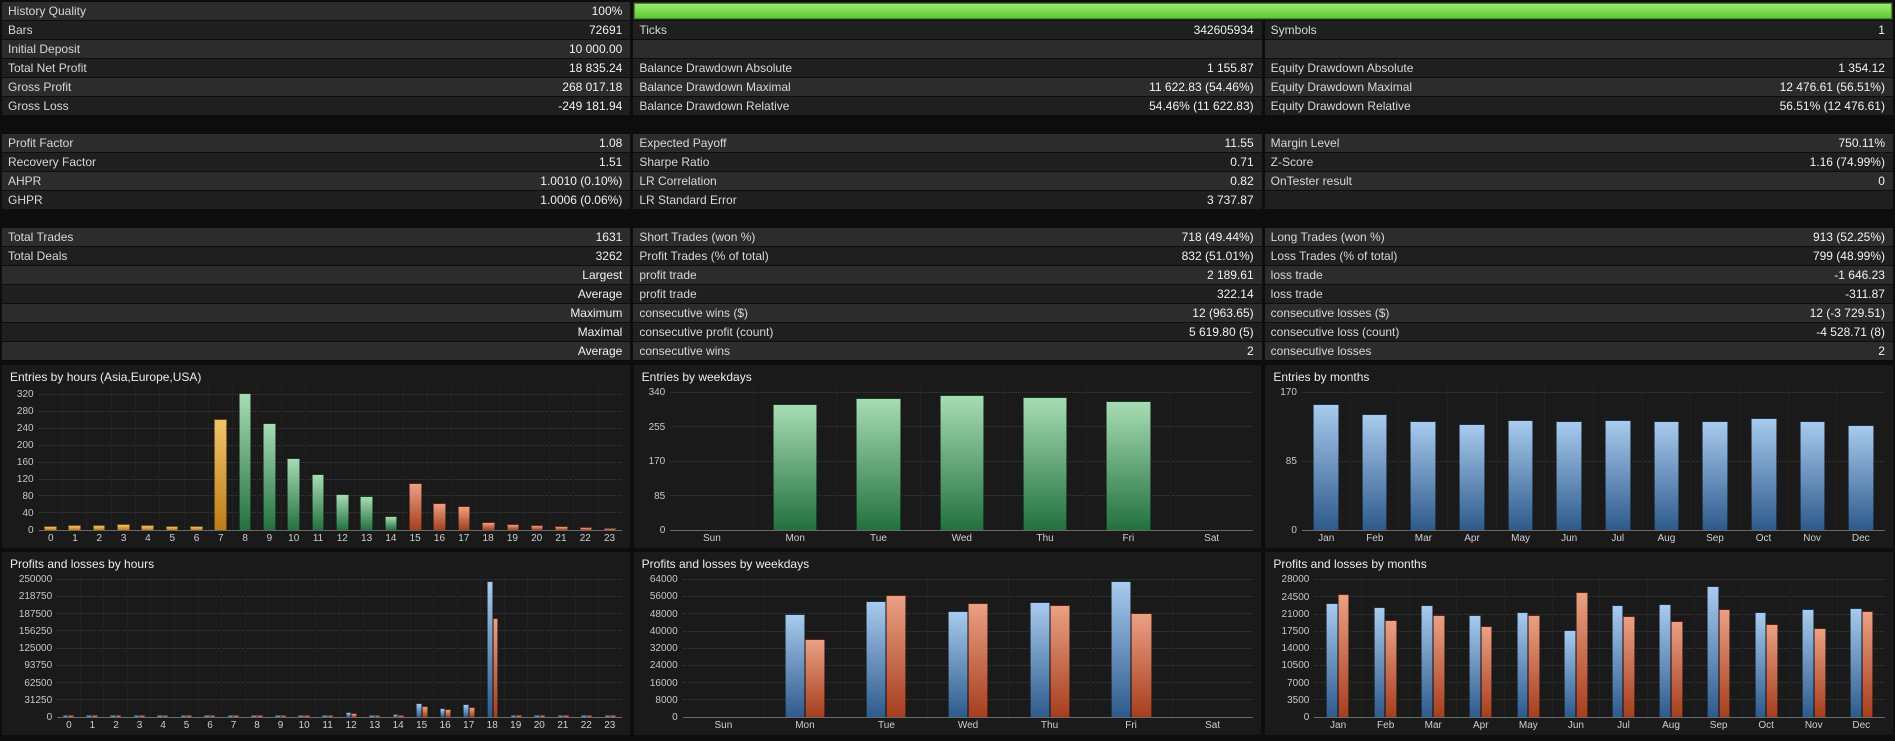 The height and width of the screenshot is (741, 1895). What do you see at coordinates (1235, 294) in the screenshot?
I see `stat-value: 322.14` at bounding box center [1235, 294].